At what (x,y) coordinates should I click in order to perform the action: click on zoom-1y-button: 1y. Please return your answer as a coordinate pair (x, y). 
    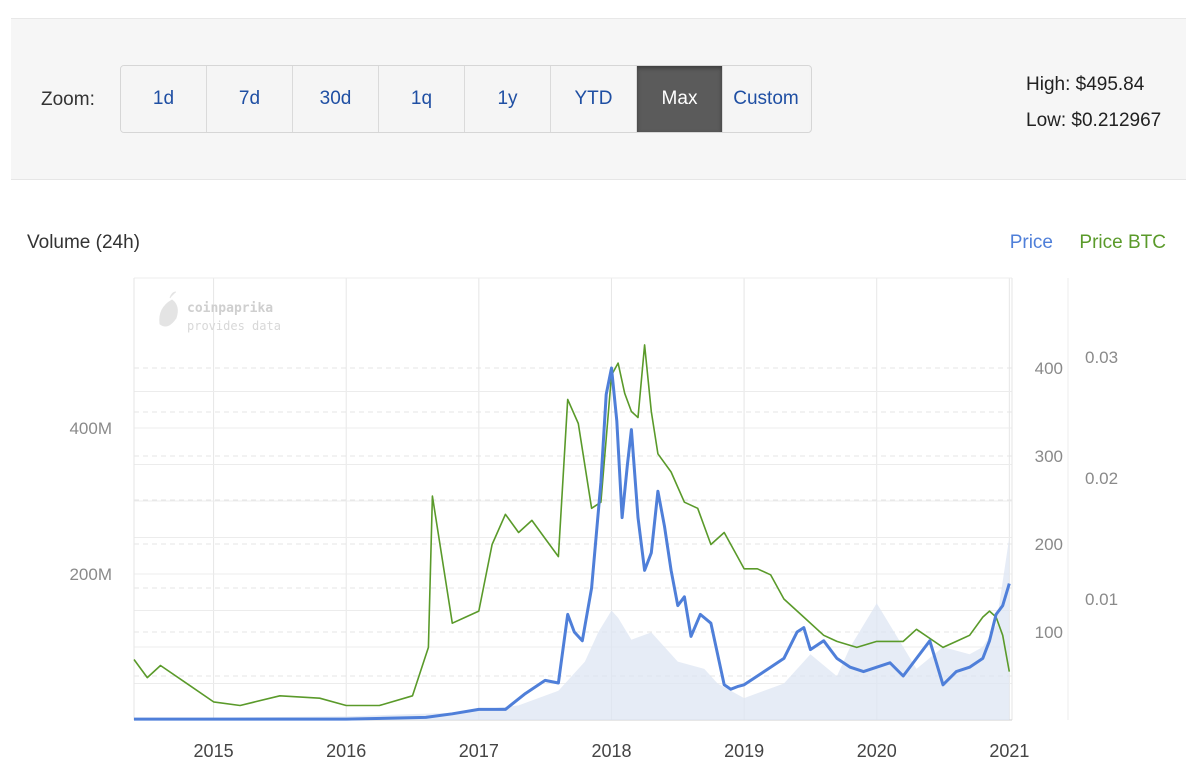
    Looking at the image, I should click on (508, 99).